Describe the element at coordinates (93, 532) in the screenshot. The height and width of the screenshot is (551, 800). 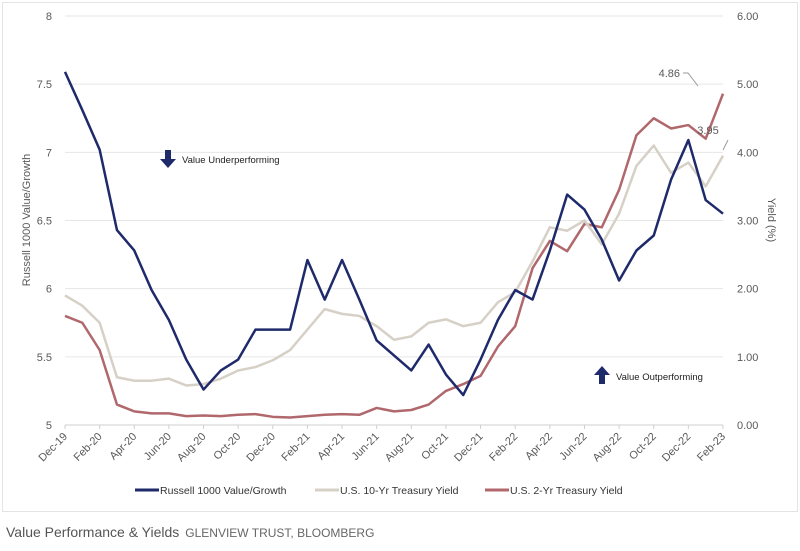
I see `caption-title: Value Performance & Yields` at that location.